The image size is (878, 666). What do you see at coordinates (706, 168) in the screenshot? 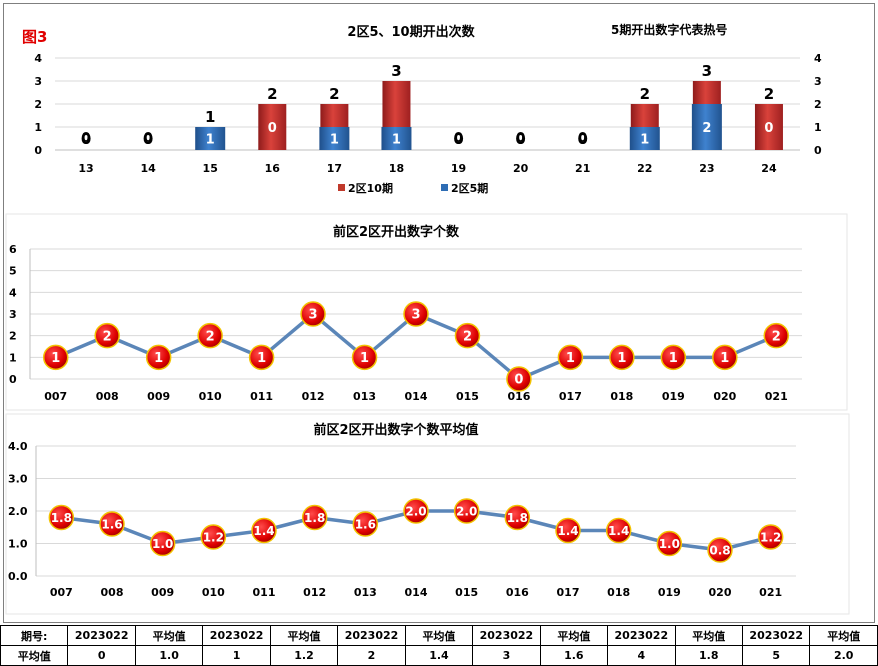
I see `bar-x-tick: 23` at bounding box center [706, 168].